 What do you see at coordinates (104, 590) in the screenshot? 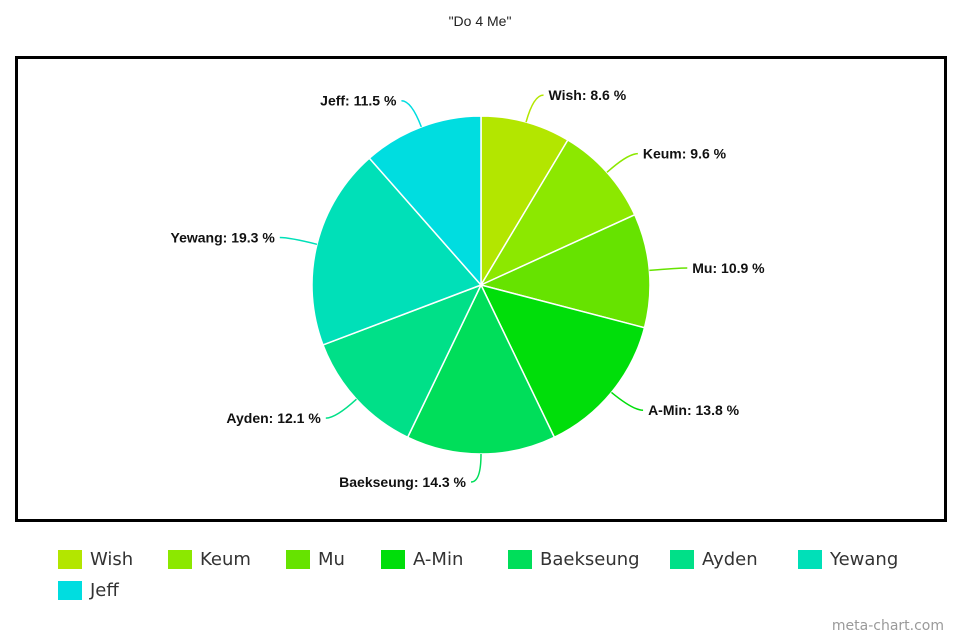
I see `legend-label: Jeff` at bounding box center [104, 590].